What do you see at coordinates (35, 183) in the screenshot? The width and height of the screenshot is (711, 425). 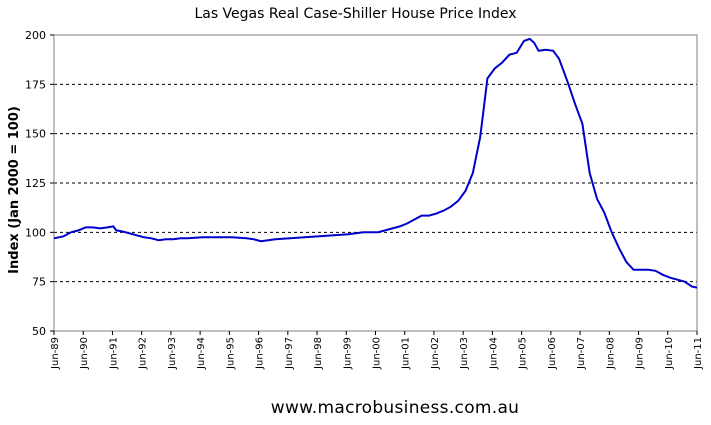 I see `y-tick-label: 125` at bounding box center [35, 183].